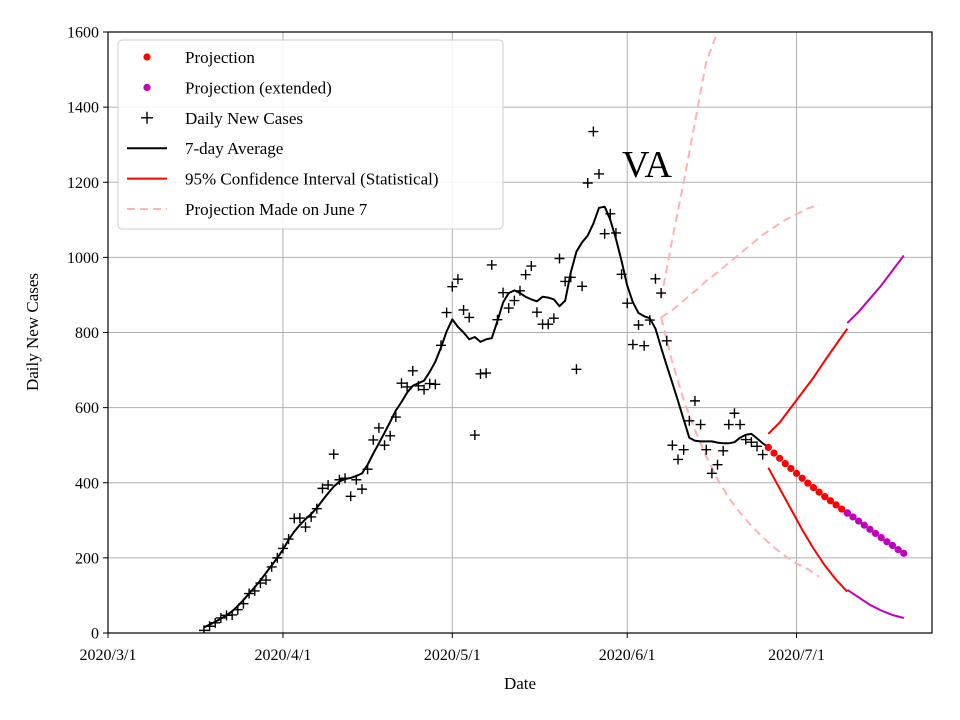  I want to click on y-tick-label: 1000, so click(83, 258).